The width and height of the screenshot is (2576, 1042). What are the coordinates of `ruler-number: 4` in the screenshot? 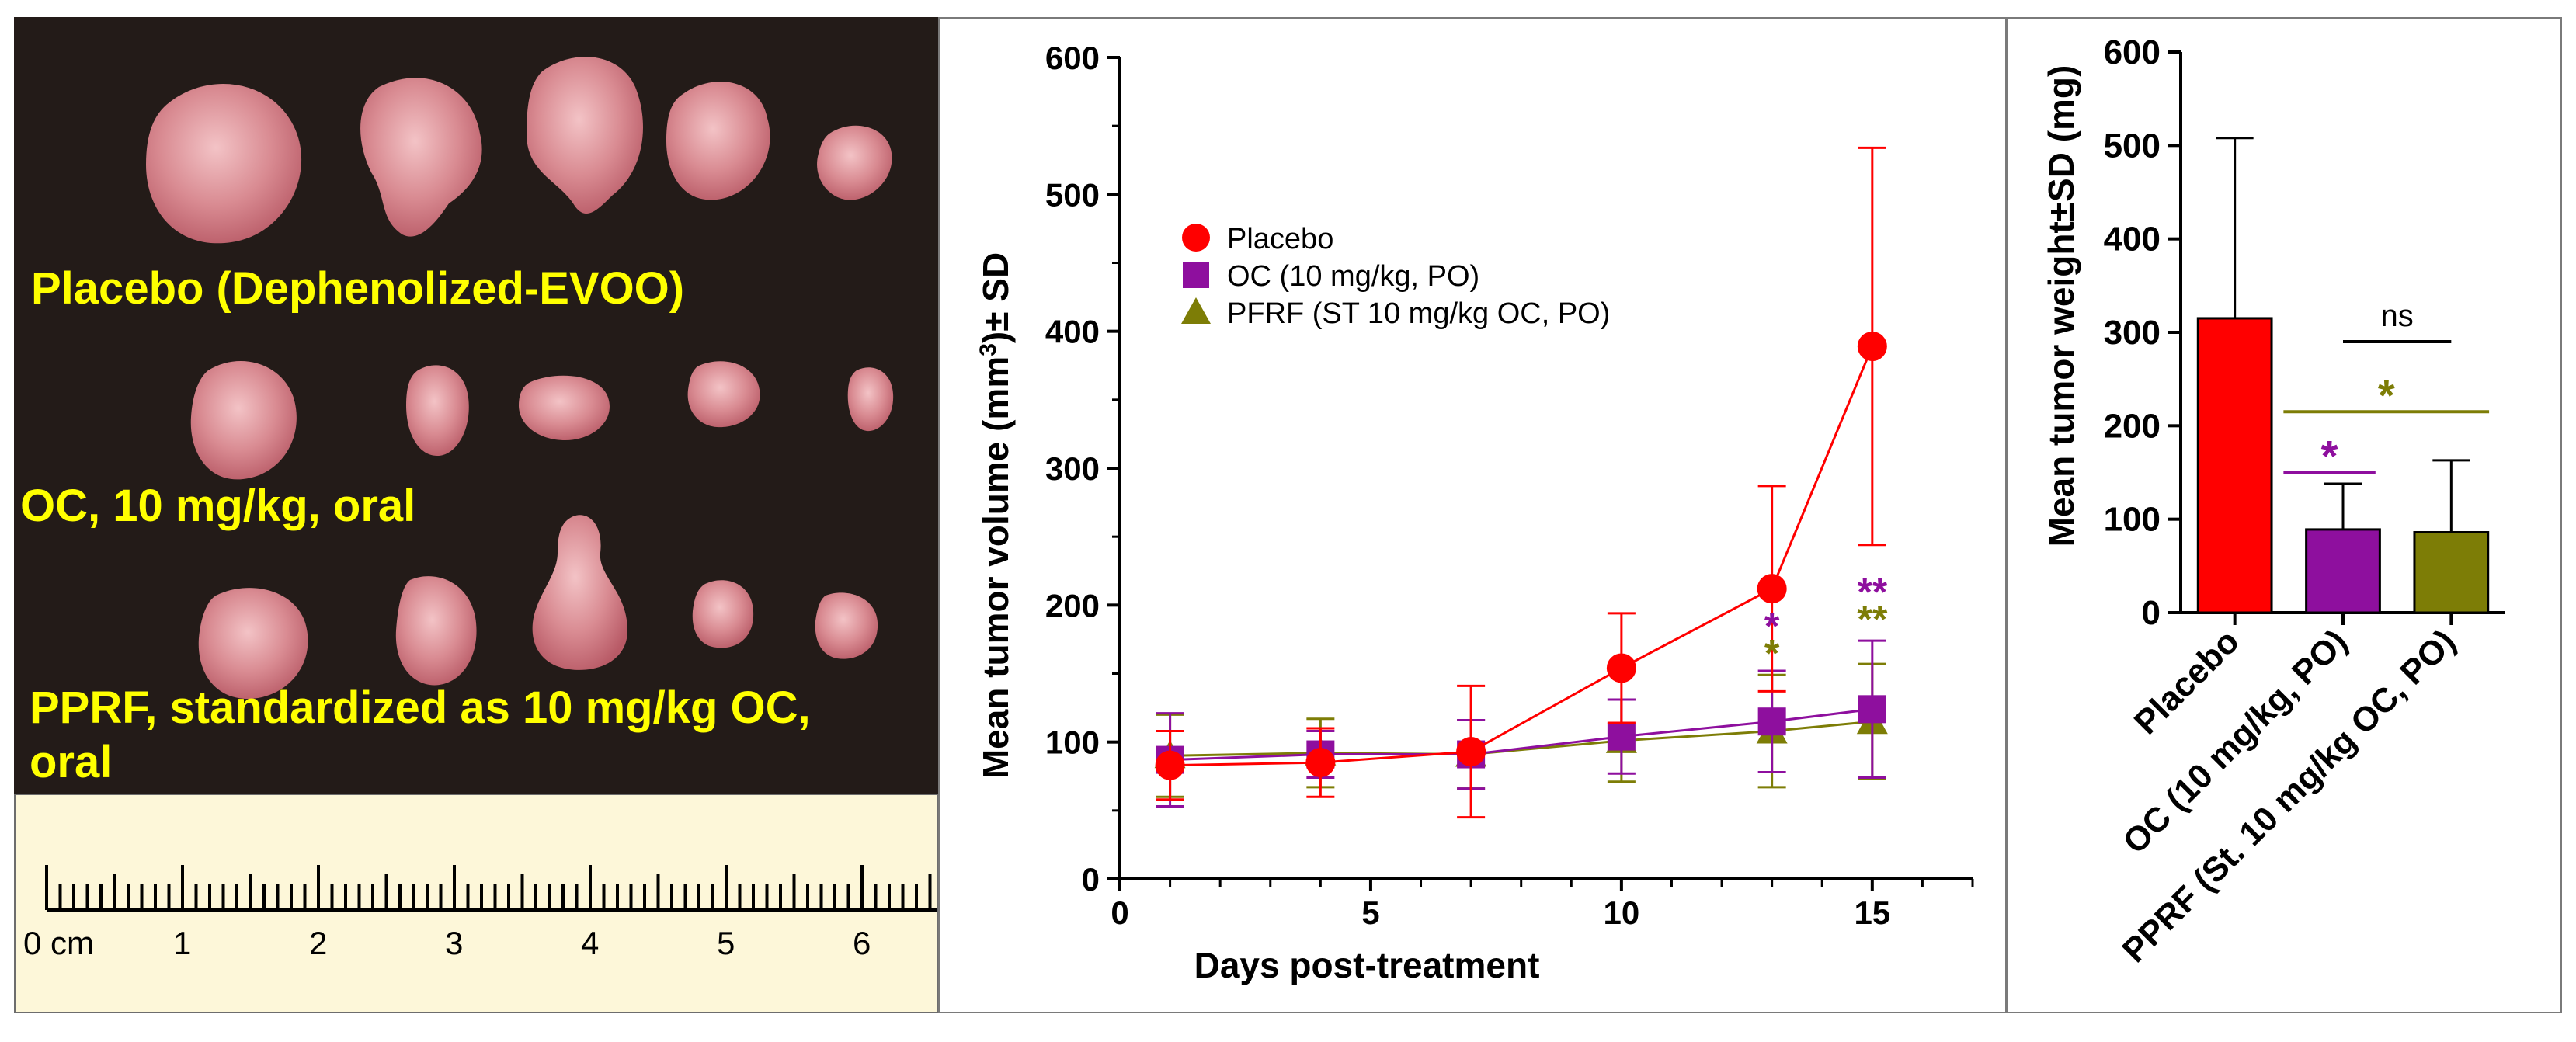 It's located at (590, 943).